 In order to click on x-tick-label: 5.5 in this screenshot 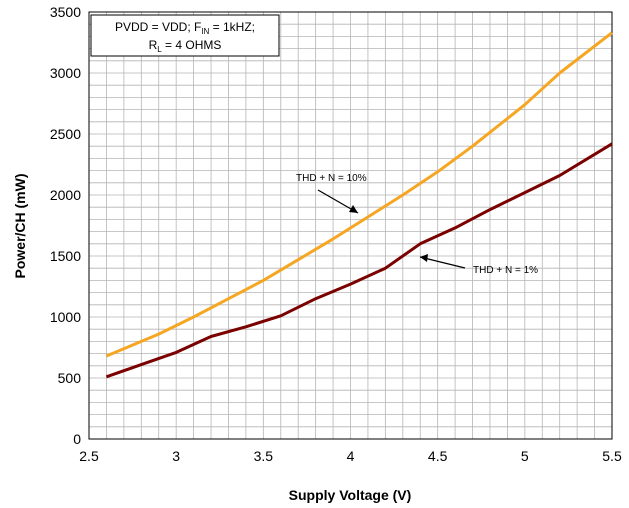, I will do `click(612, 456)`.